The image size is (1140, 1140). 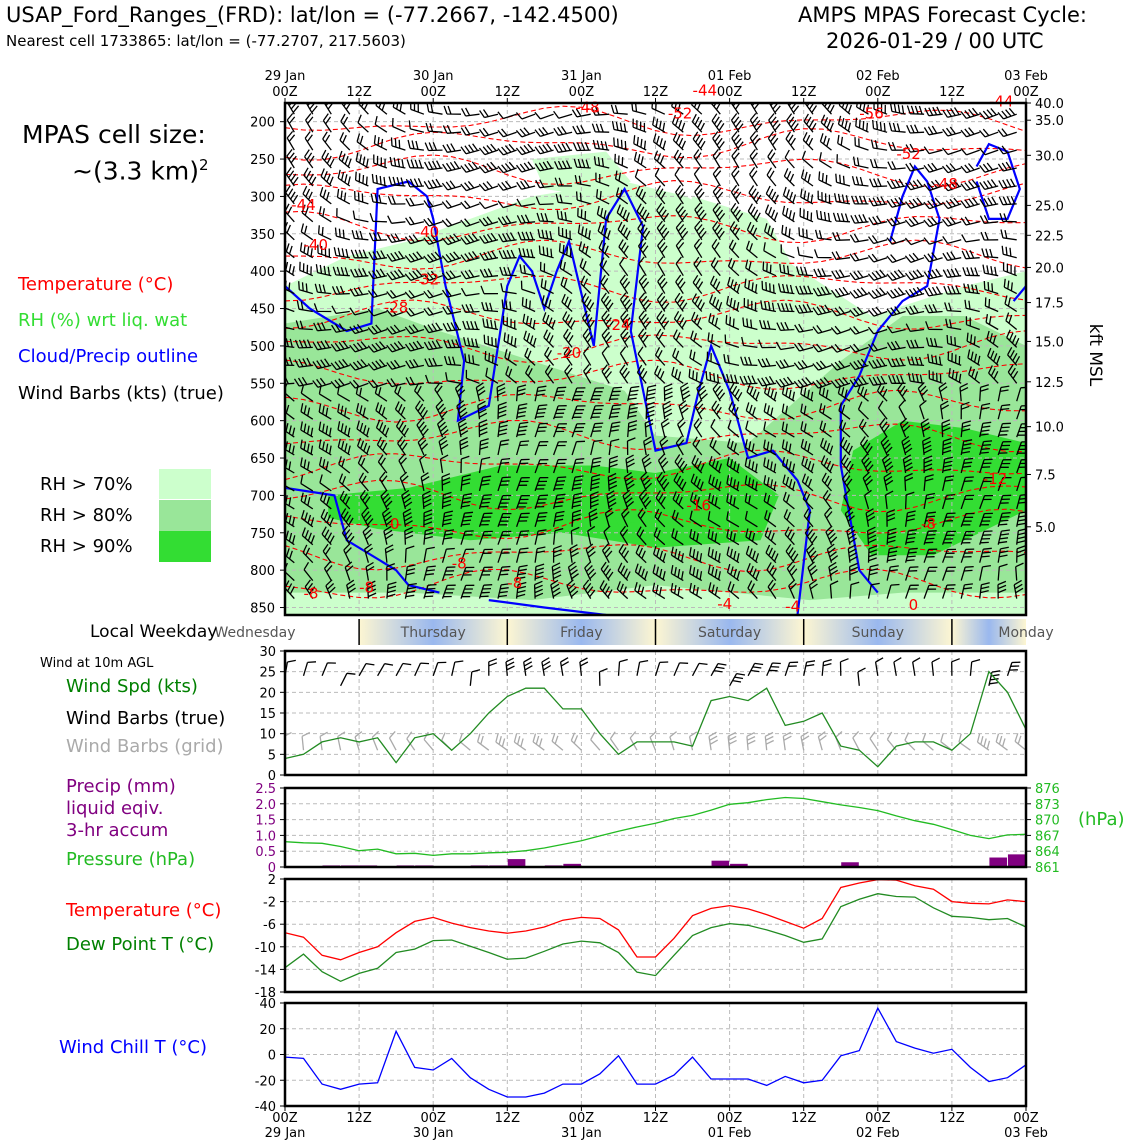 What do you see at coordinates (135, 171) in the screenshot?
I see `cell-size-text: ~(3.3 km)` at bounding box center [135, 171].